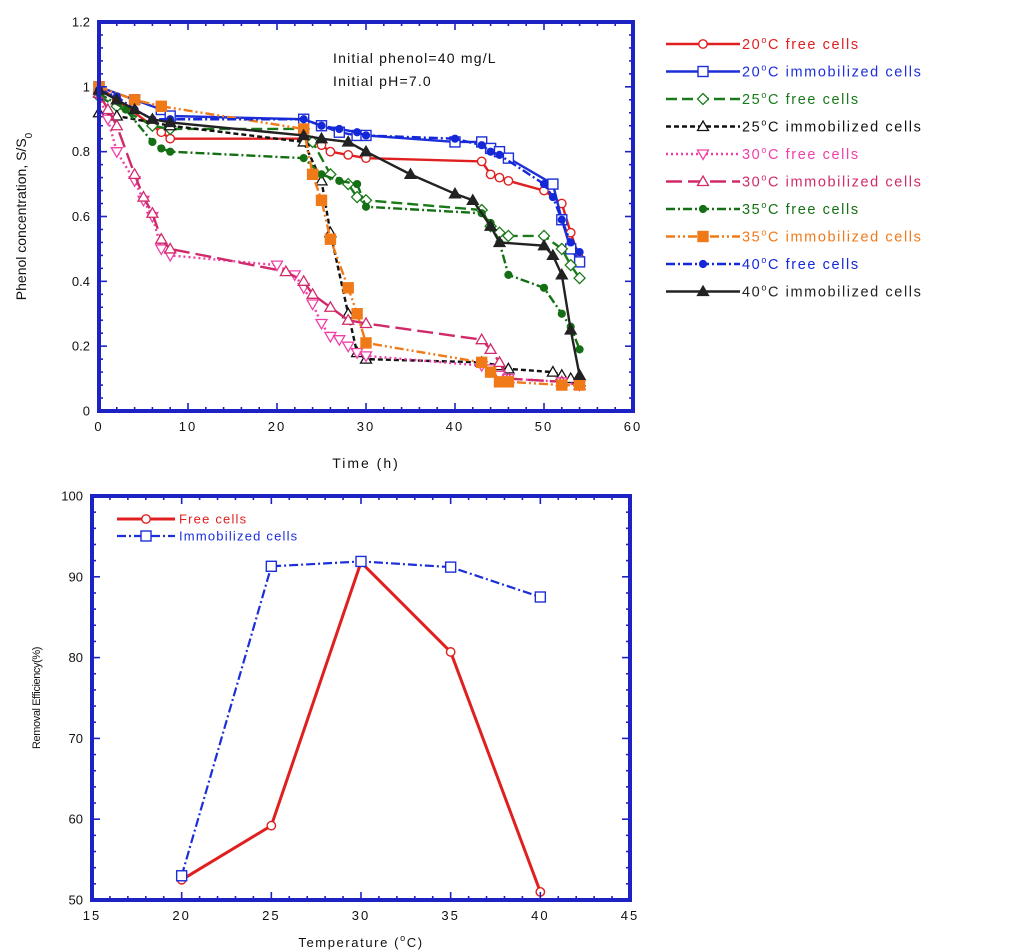 The width and height of the screenshot is (1009, 952). Describe the element at coordinates (832, 182) in the screenshot. I see `chart1-legend-entry: 30oC immobilized cells` at that location.